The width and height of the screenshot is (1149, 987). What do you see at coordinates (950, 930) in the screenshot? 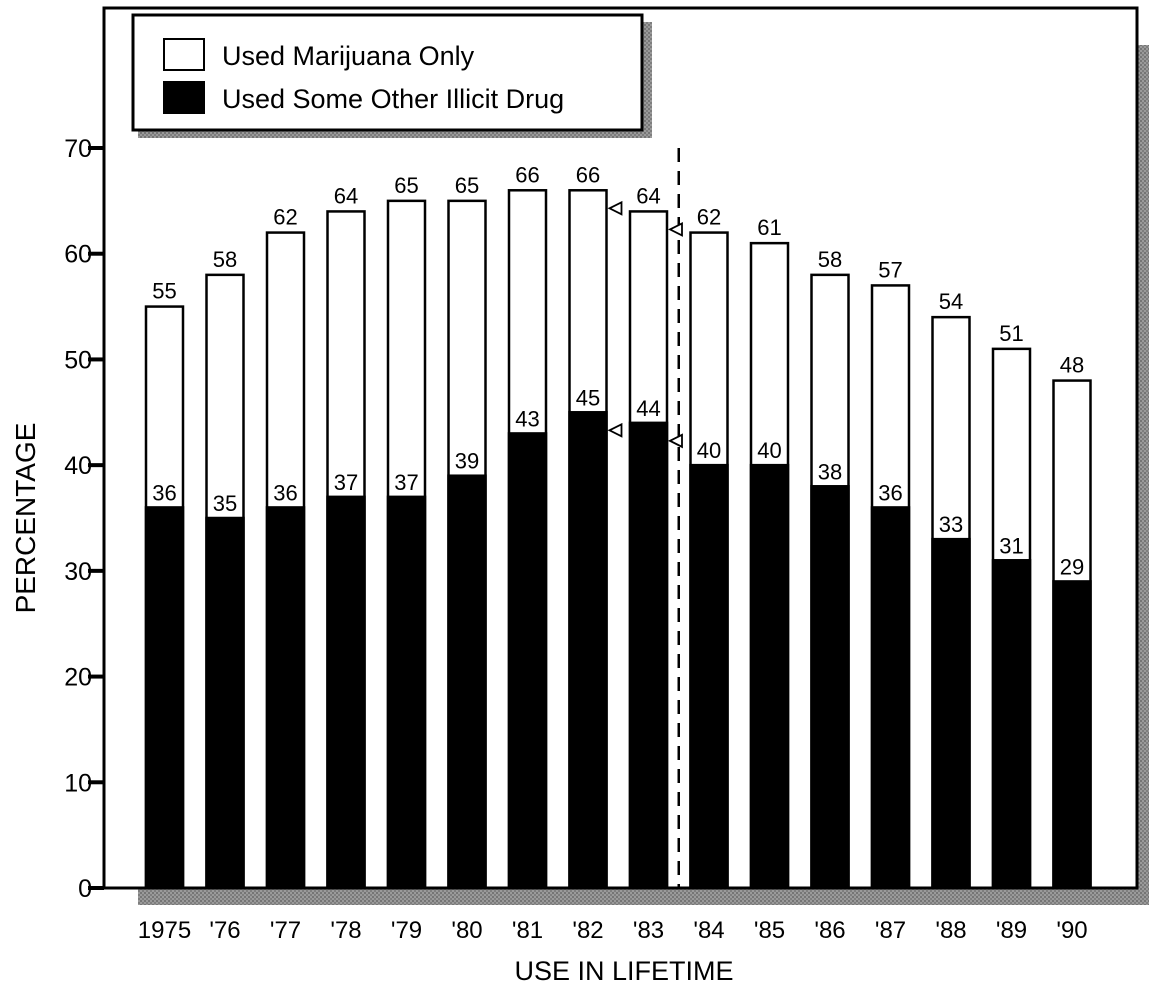
I see `x-tick-label: '88` at bounding box center [950, 930].